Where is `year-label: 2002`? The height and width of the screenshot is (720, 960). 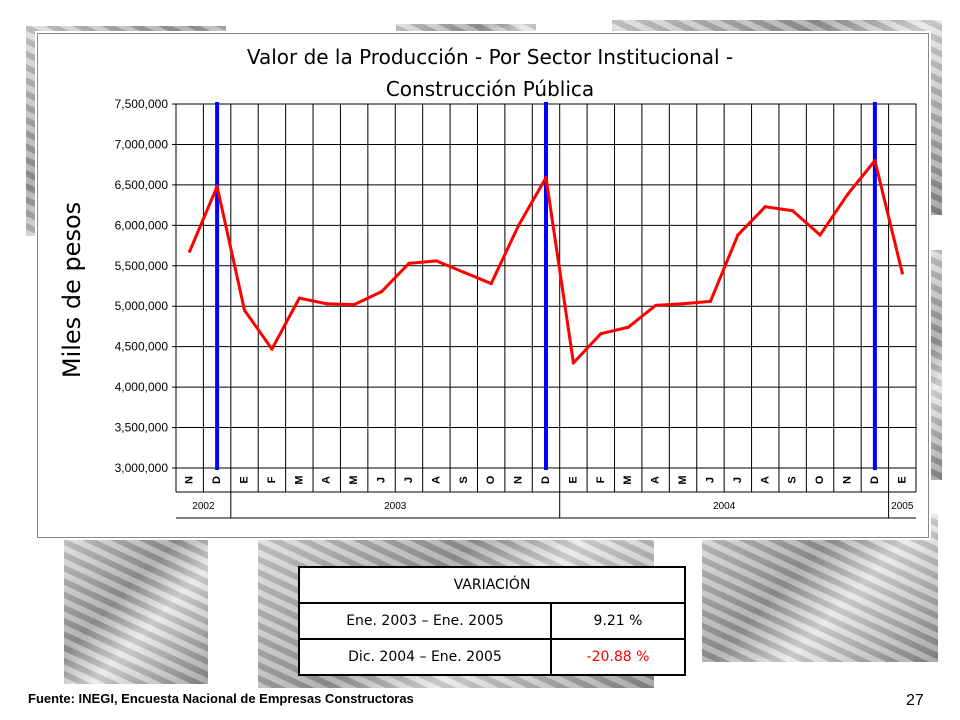
year-label: 2002 is located at coordinates (203, 506).